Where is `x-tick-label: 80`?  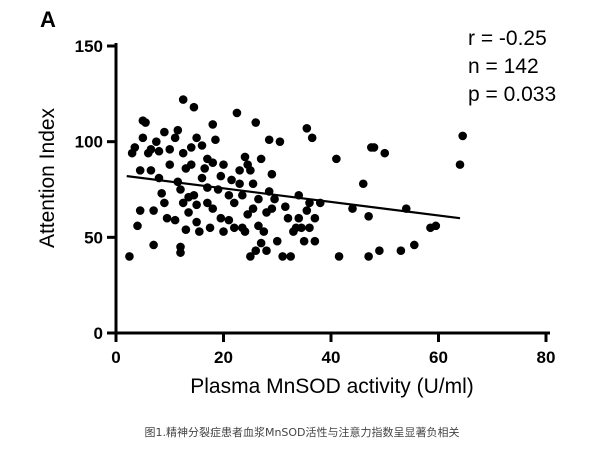
x-tick-label: 80 is located at coordinates (546, 357).